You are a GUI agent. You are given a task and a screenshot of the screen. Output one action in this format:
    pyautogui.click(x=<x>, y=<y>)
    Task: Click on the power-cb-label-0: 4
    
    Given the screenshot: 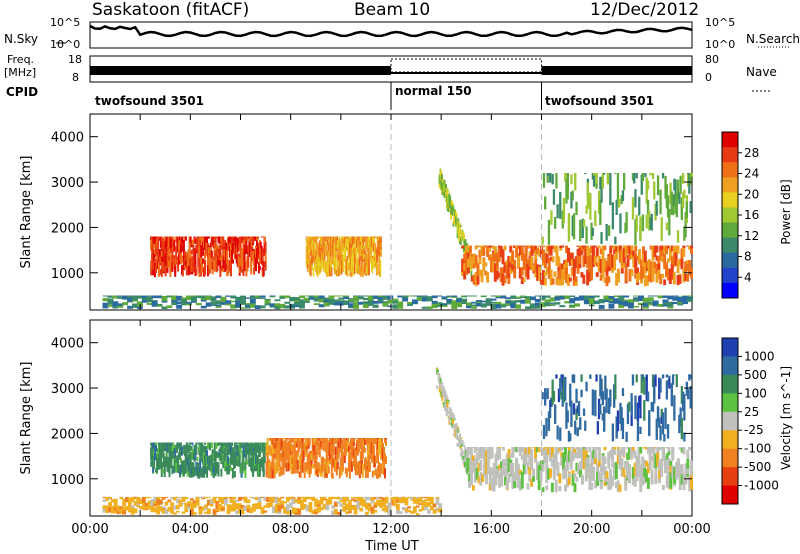 What is the action you would take?
    pyautogui.click(x=748, y=277)
    